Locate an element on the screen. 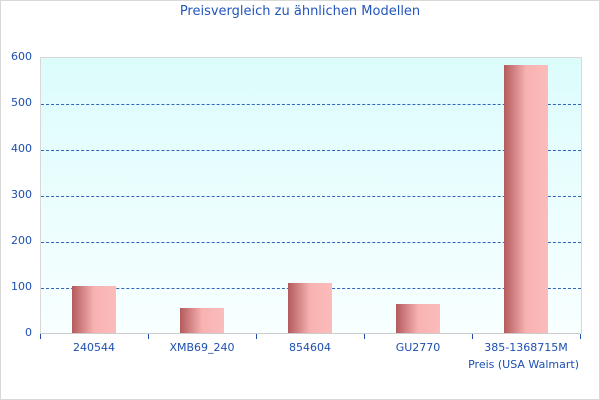 This screenshot has height=400, width=600. y-tick-label: 300 is located at coordinates (21, 194).